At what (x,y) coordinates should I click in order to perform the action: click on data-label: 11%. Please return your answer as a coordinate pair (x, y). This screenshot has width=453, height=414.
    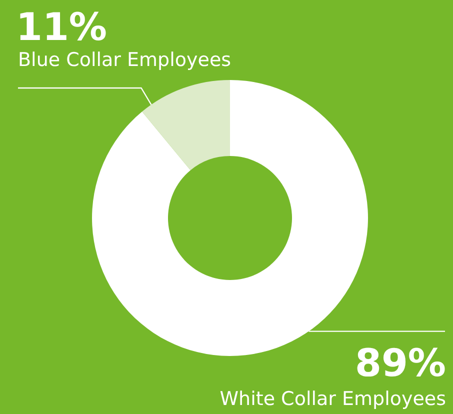
    Looking at the image, I should click on (61, 27).